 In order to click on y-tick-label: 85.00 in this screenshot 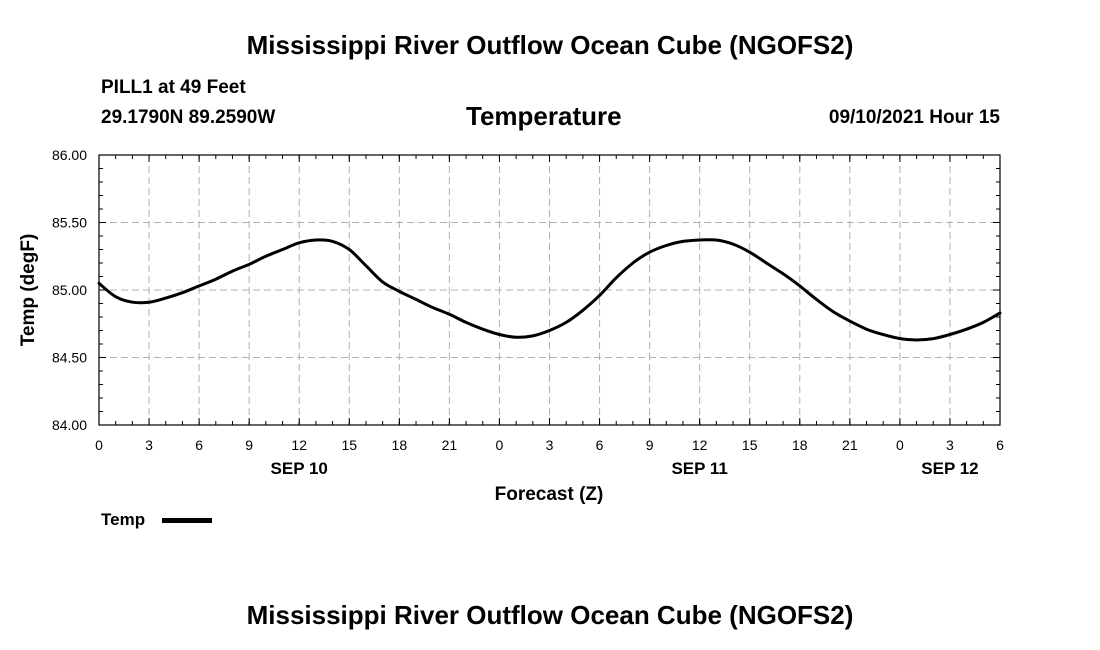, I will do `click(69, 290)`.